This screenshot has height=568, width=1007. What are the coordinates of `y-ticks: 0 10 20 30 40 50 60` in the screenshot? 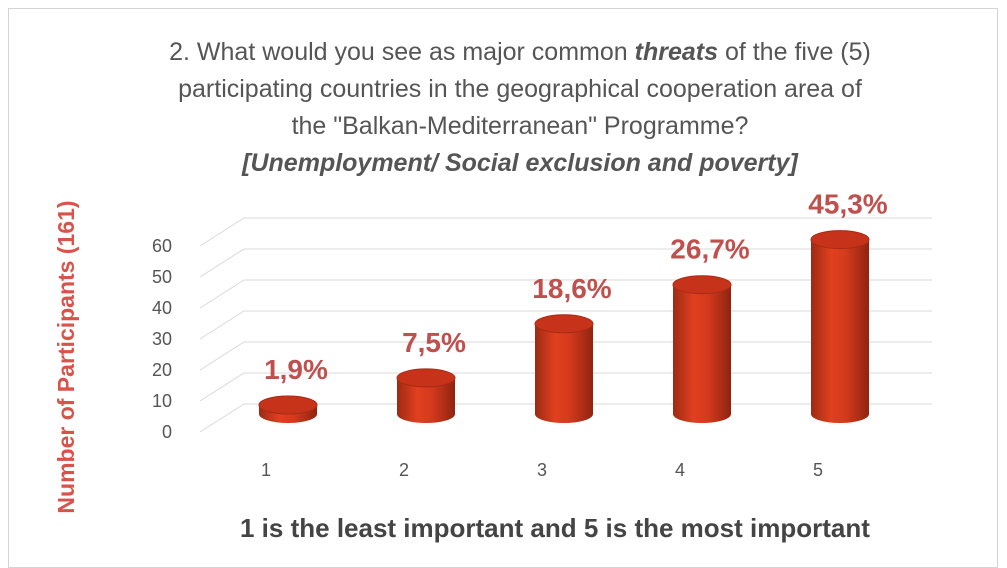 It's located at (162, 339).